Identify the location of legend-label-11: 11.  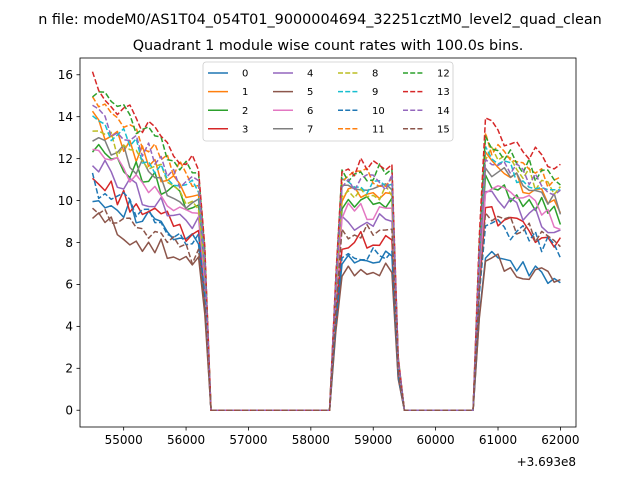
(378, 129).